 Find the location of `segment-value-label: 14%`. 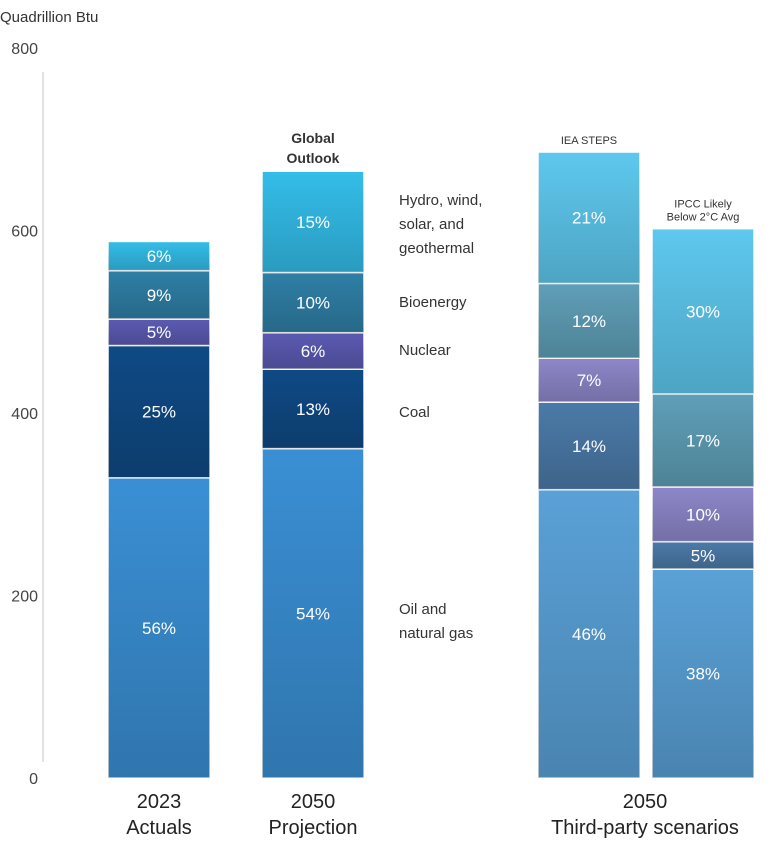

segment-value-label: 14% is located at coordinates (589, 446).